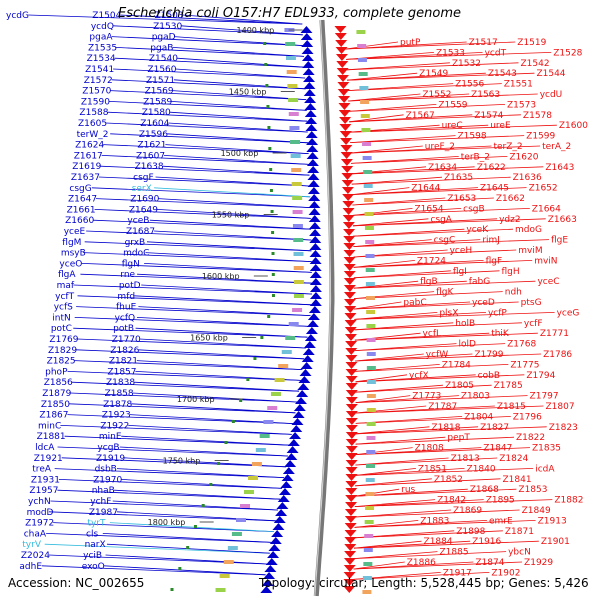 This screenshot has height=600, width=600. What do you see at coordinates (429, 449) in the screenshot?
I see `gene-label-right: Z1808` at bounding box center [429, 449].